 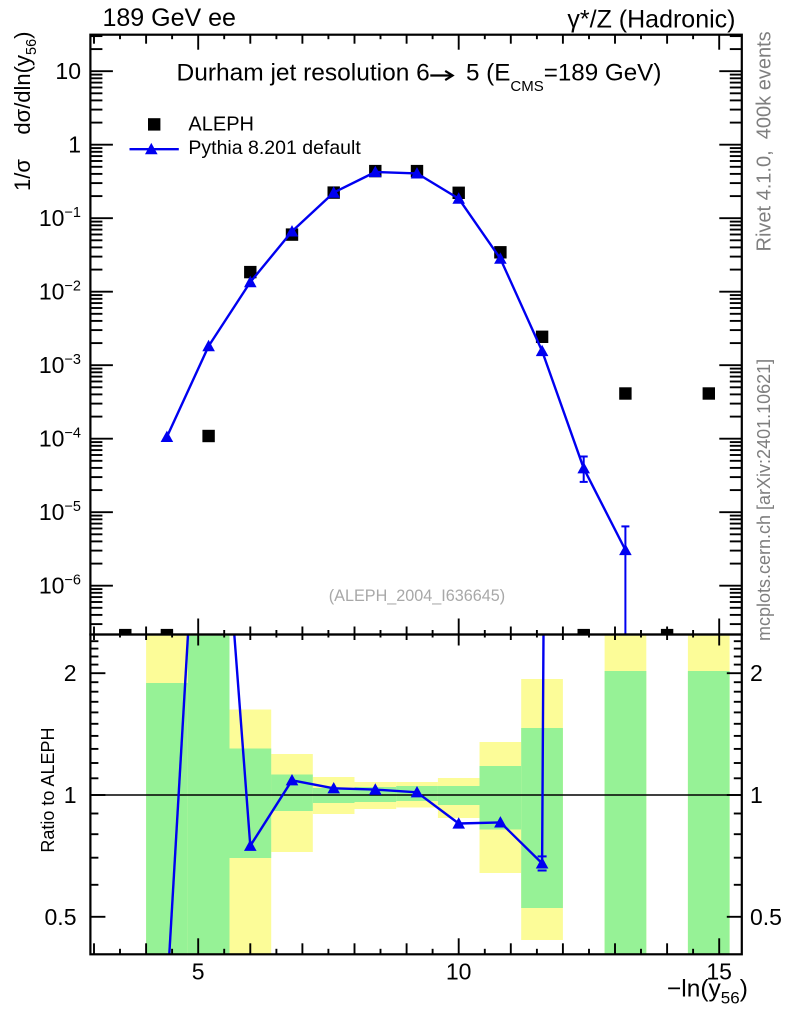 I want to click on svg-text: (ALEPH_2004_I636645), so click(x=417, y=596).